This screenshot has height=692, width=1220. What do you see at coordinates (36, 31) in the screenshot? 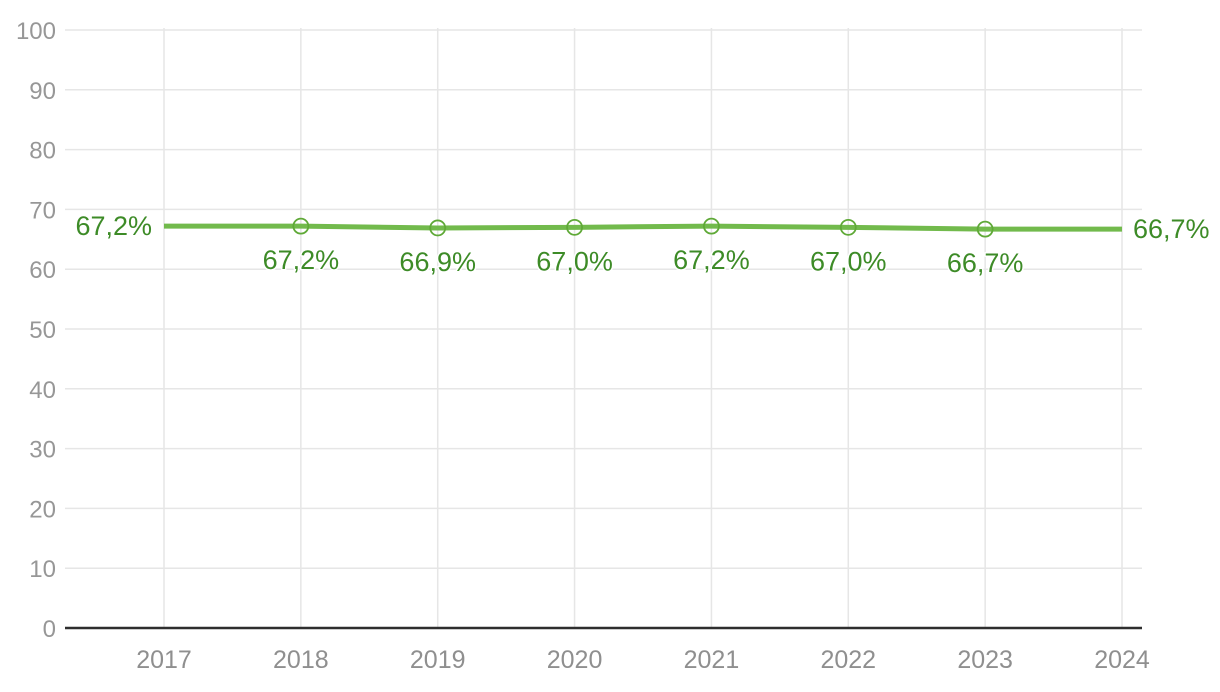
I see `y-tick-label: 100` at bounding box center [36, 31].